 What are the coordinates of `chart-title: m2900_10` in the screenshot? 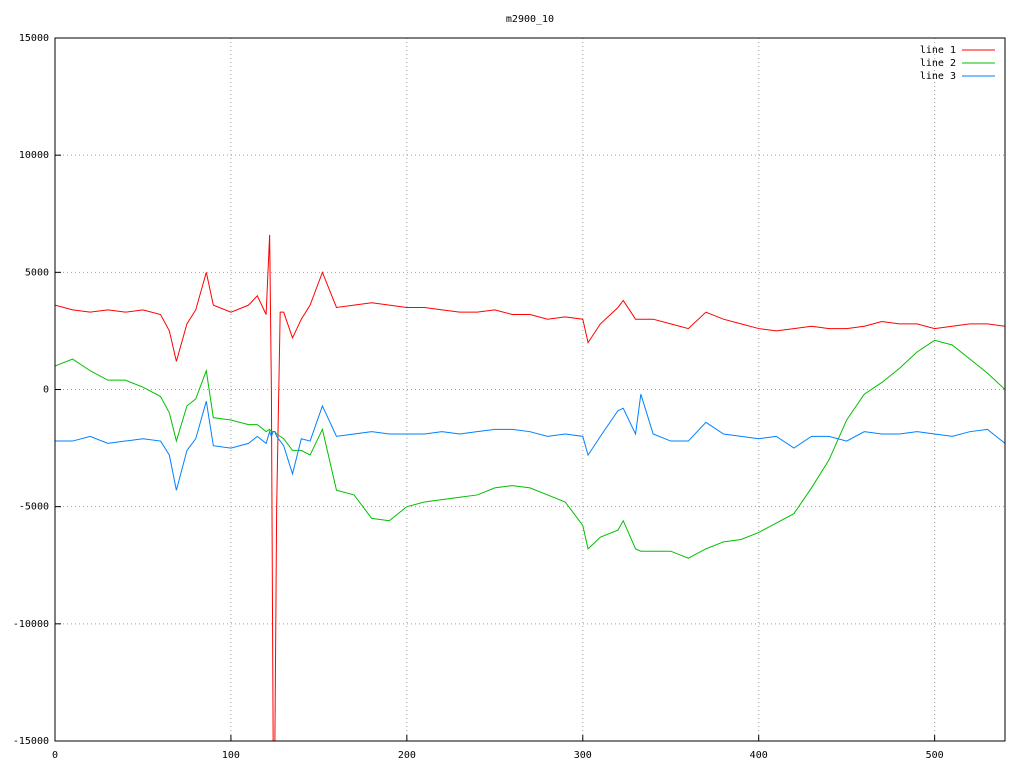 It's located at (530, 19).